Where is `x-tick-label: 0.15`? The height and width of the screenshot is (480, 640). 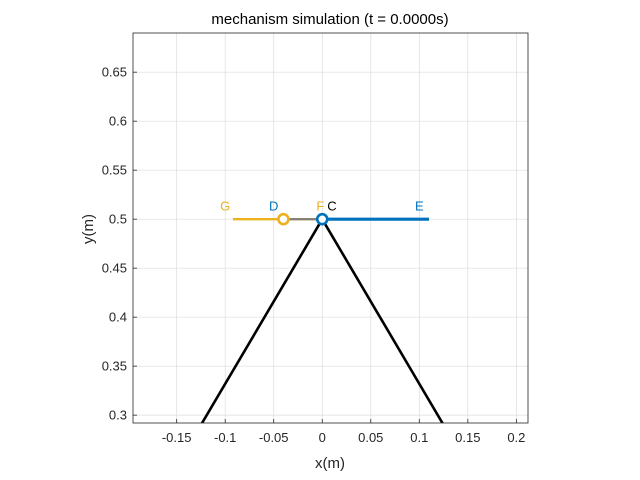 x-tick-label: 0.15 is located at coordinates (467, 437).